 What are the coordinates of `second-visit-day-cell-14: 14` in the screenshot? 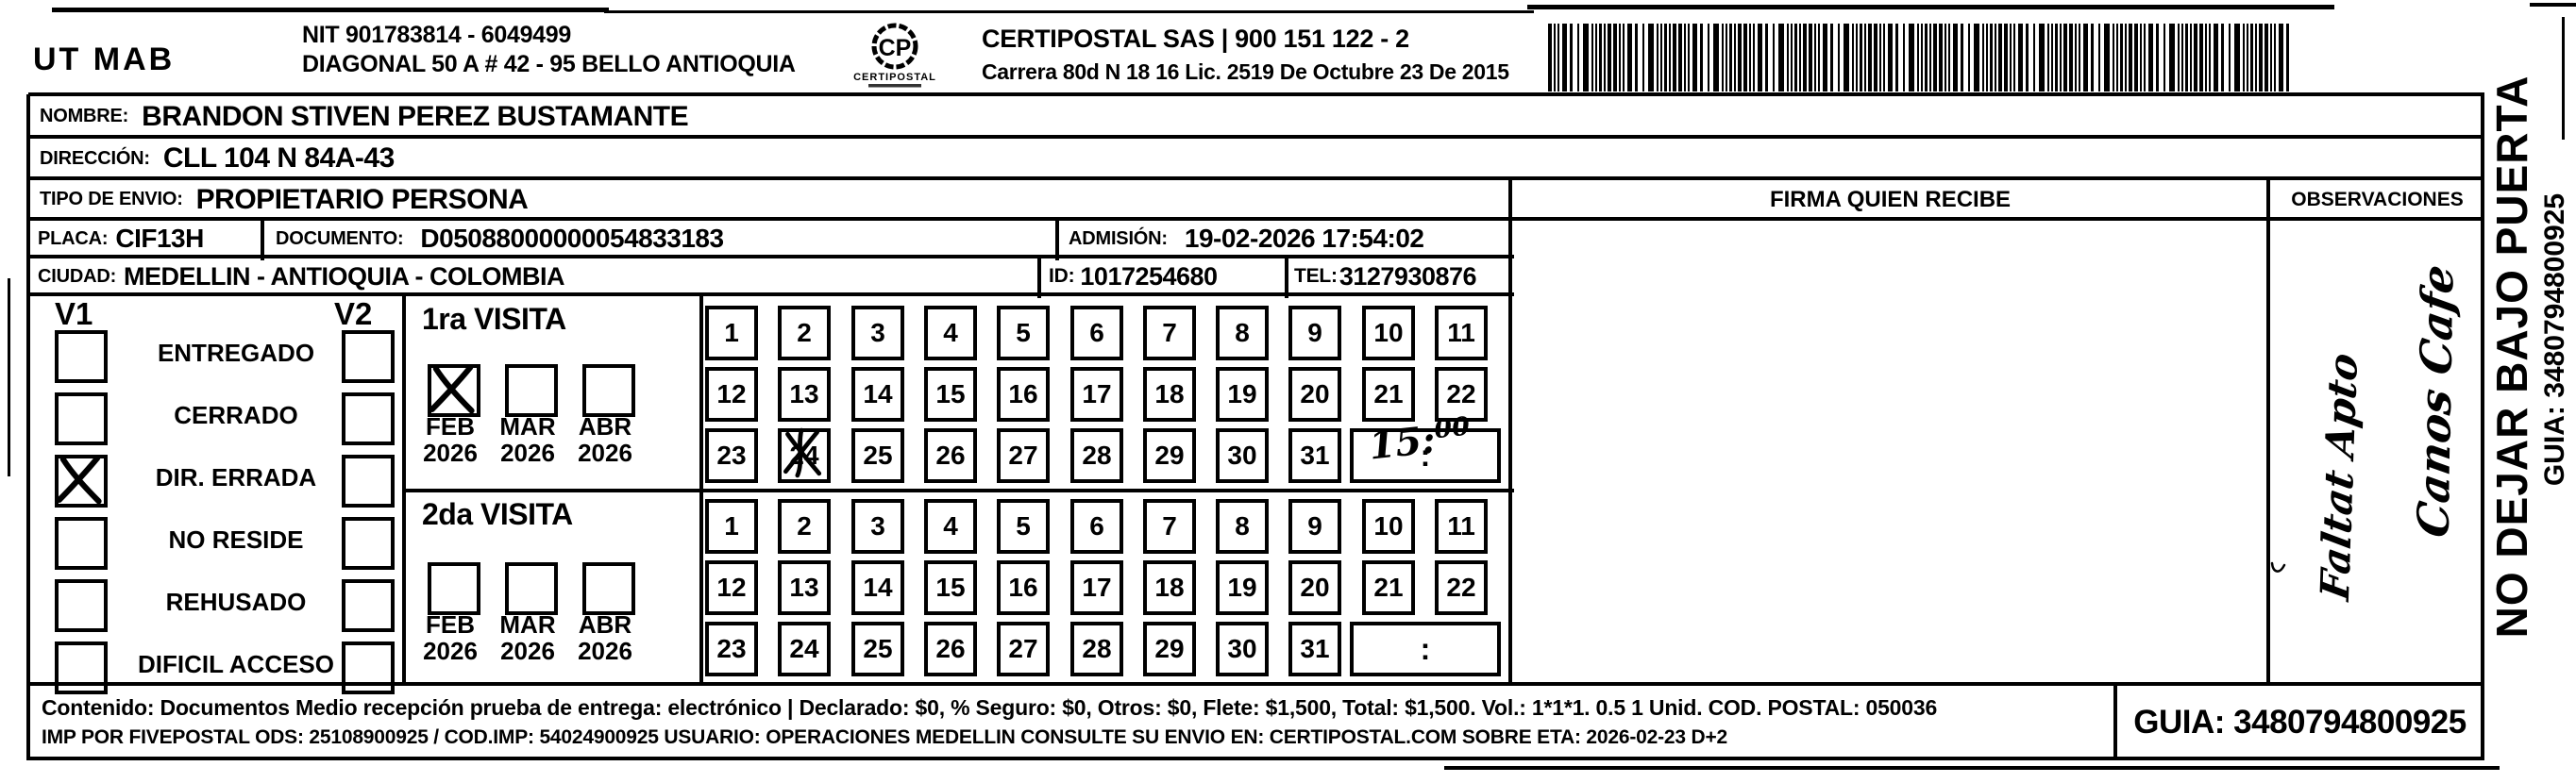 It's located at (878, 587).